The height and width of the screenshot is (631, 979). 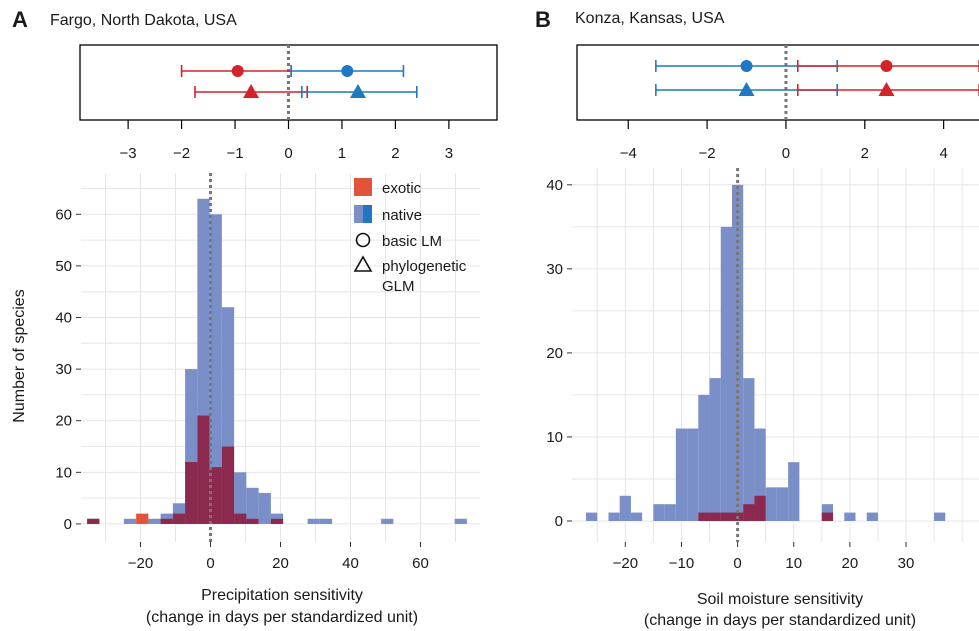 I want to click on panel-b-y-tick-label: 10, so click(x=554, y=437).